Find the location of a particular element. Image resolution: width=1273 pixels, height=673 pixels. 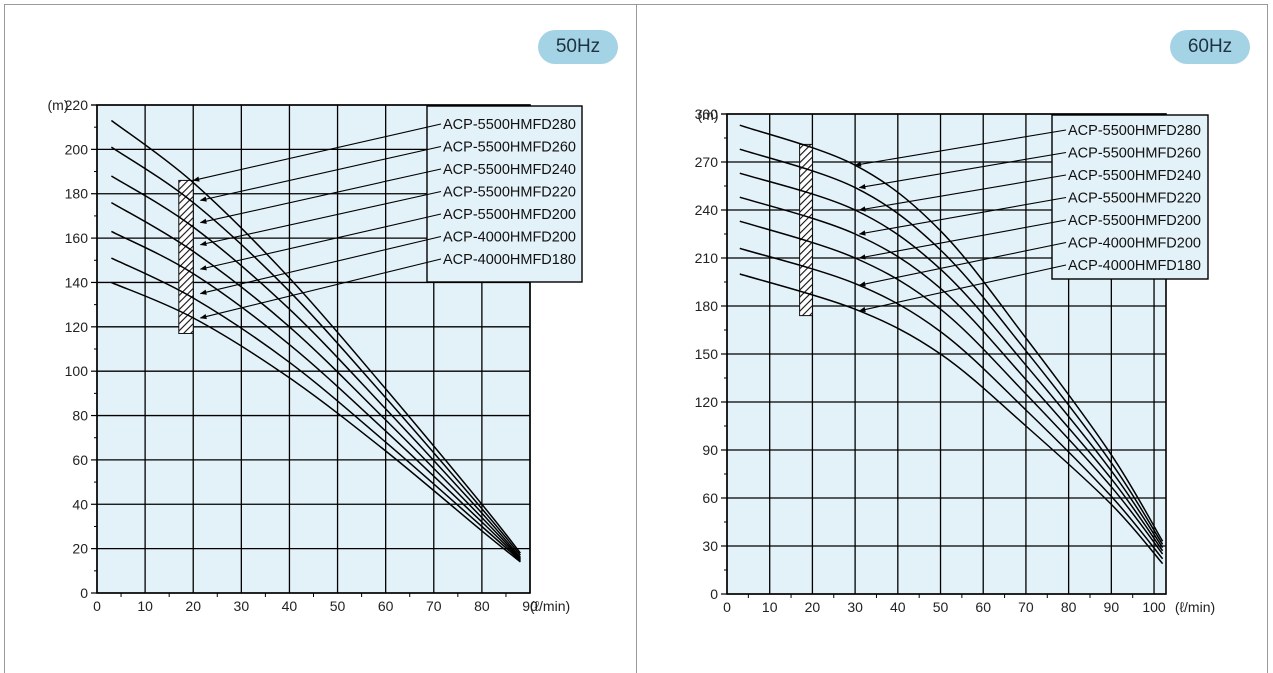

y-tick-label: 300 is located at coordinates (707, 114).